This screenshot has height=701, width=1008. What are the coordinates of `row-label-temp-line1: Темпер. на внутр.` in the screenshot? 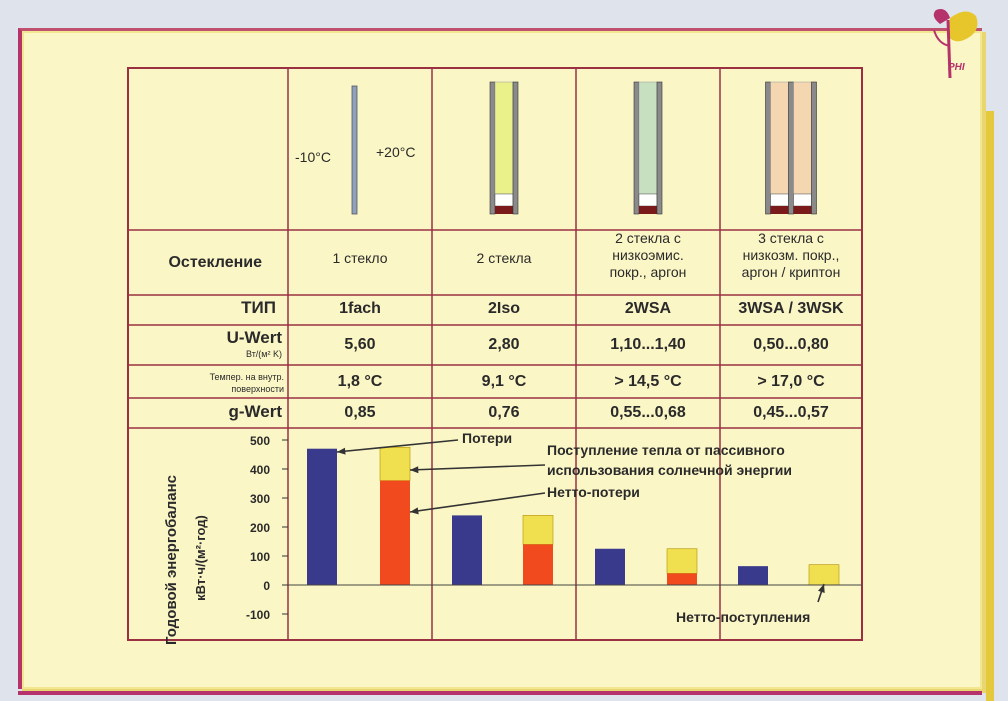 It's located at (247, 377).